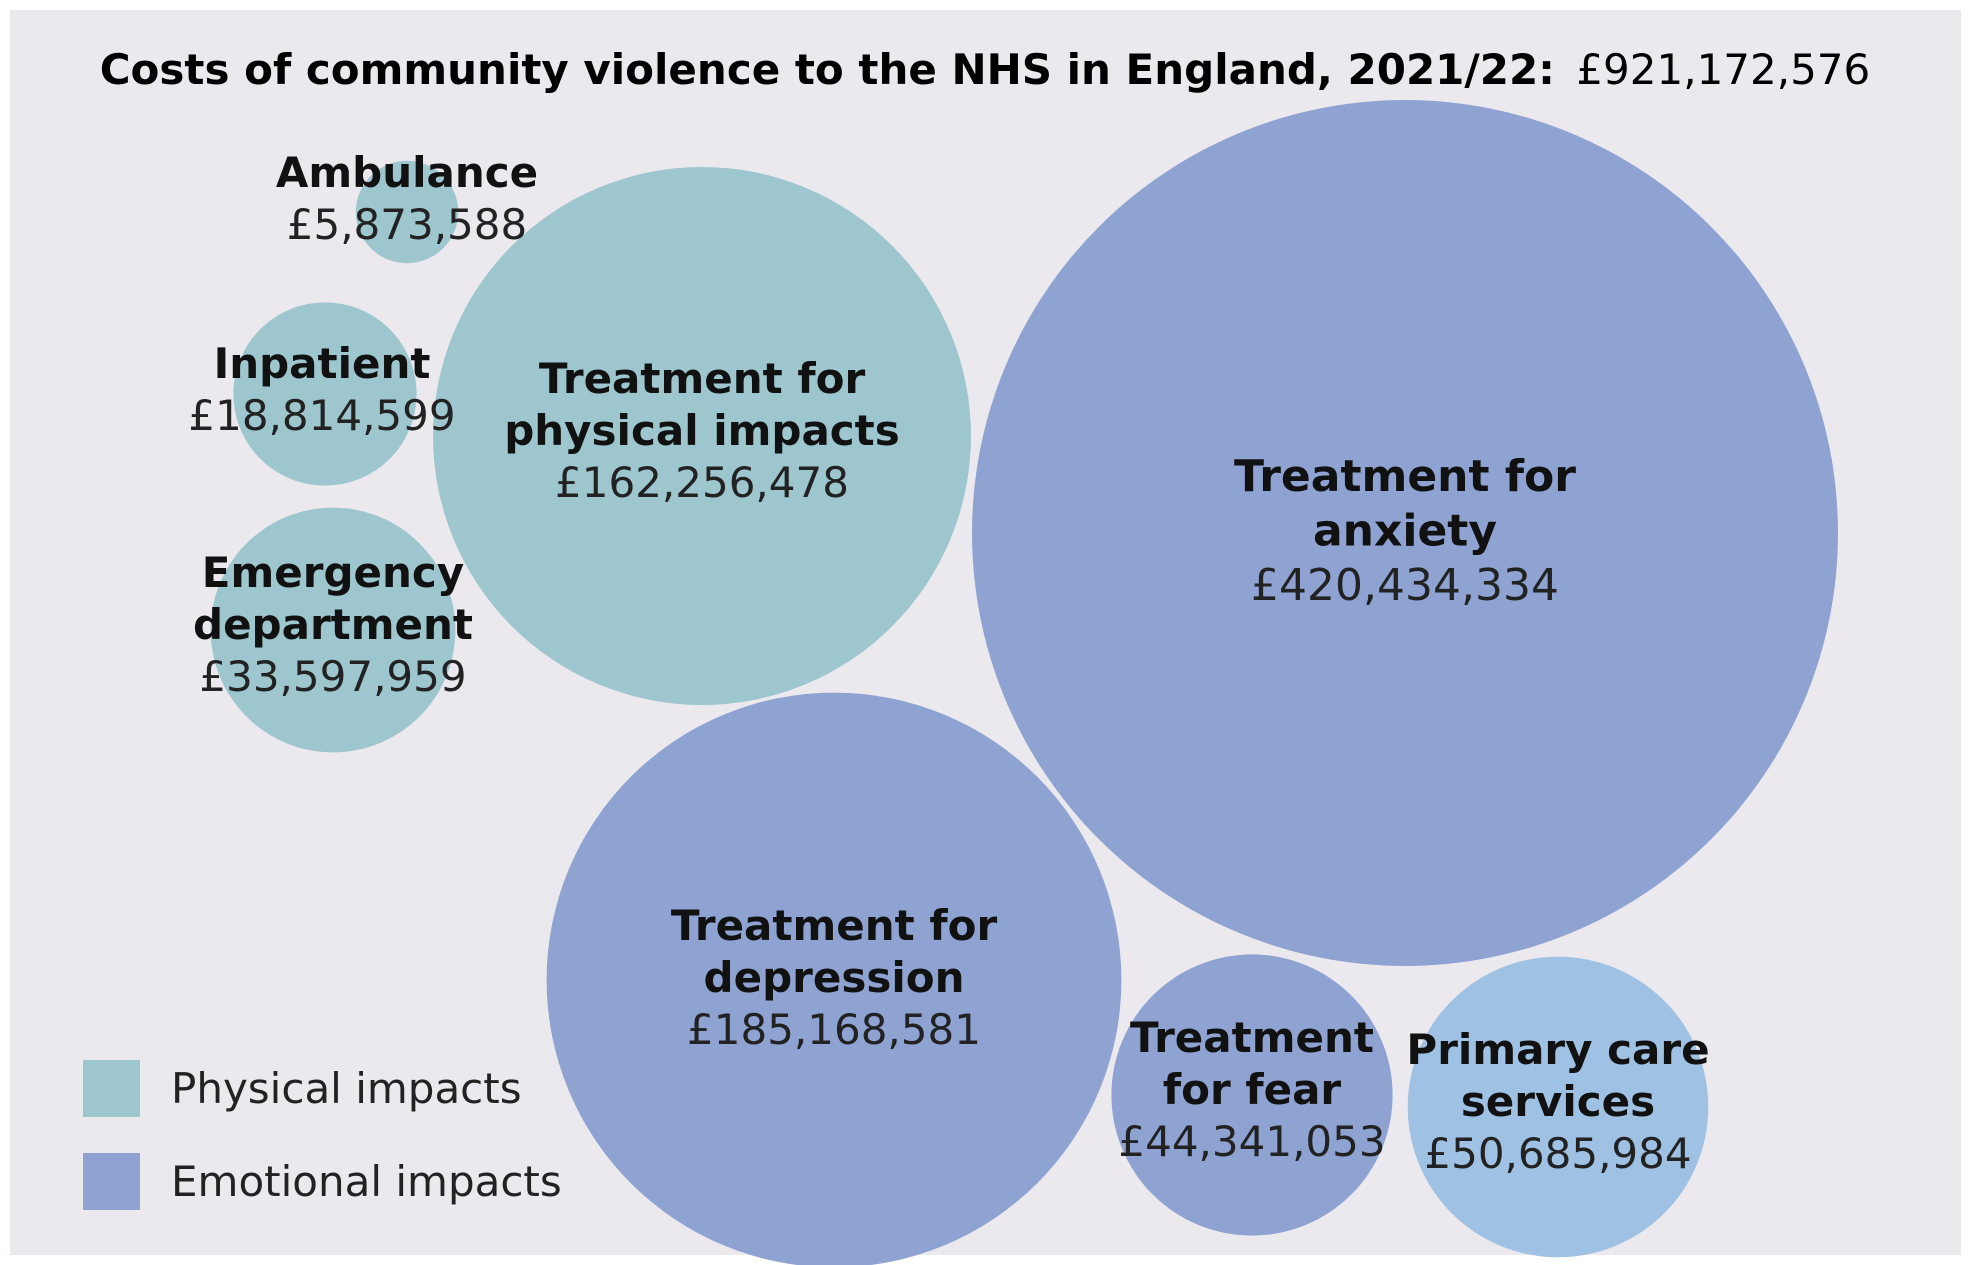  Describe the element at coordinates (322, 1135) in the screenshot. I see `legend: Physical impacts Emotional impacts` at that location.